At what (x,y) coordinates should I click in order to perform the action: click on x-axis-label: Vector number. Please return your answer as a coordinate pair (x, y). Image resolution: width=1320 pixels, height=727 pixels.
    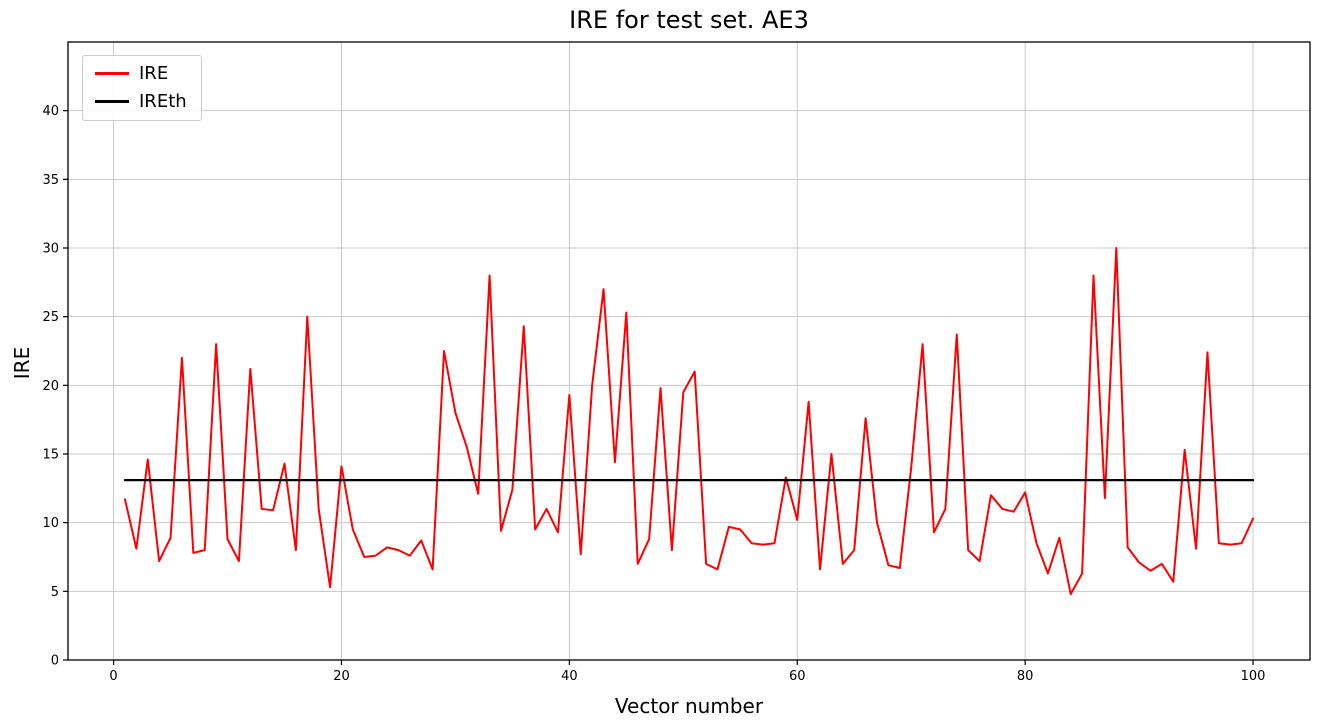
    Looking at the image, I should click on (689, 706).